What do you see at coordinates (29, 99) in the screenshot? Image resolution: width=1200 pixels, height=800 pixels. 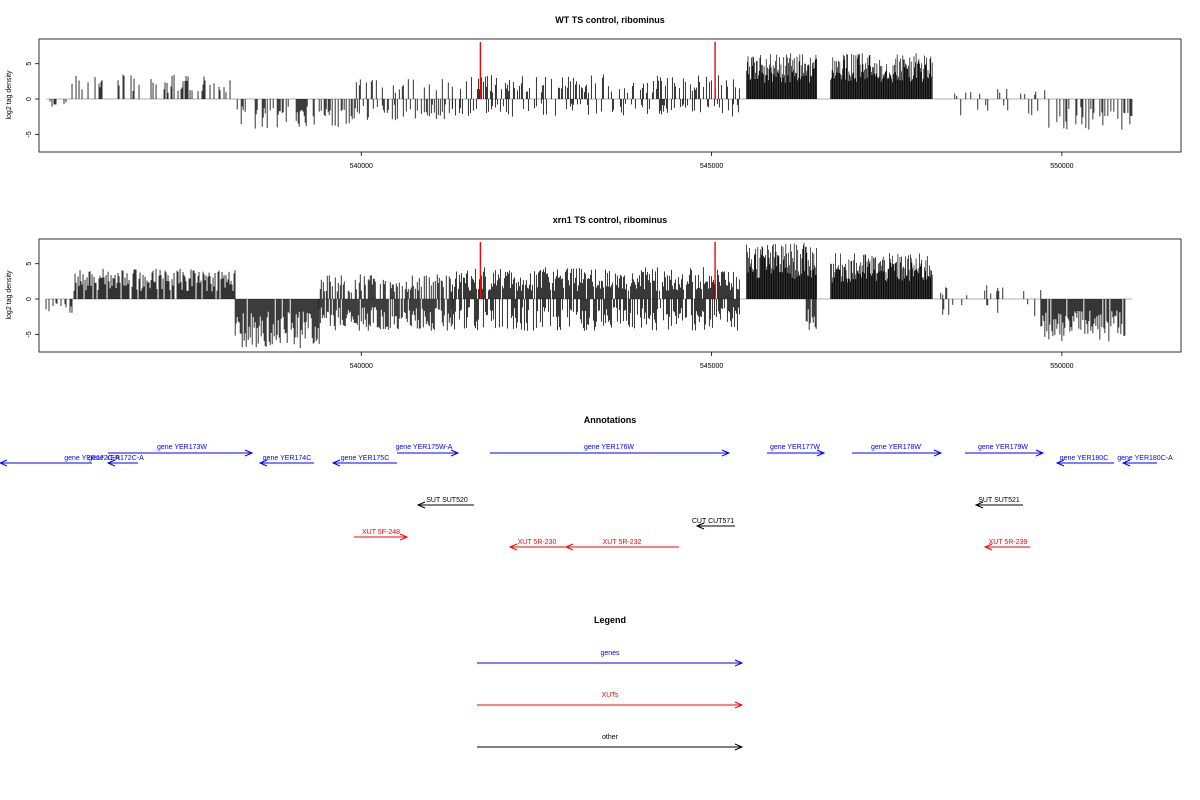 I see `wt-ytick-label: 0` at bounding box center [29, 99].